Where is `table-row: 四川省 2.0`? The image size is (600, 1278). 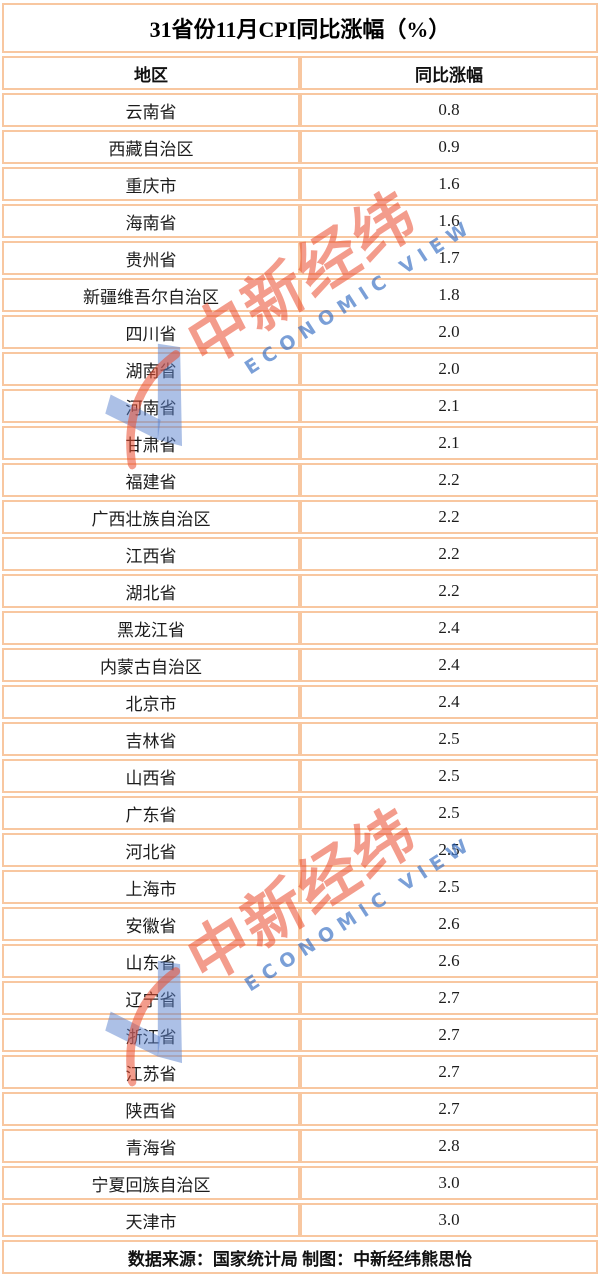 table-row: 四川省 2.0 is located at coordinates (300, 332).